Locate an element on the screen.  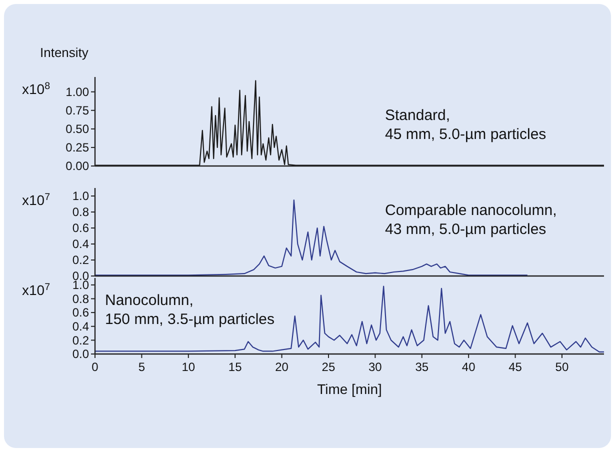
x-tick-label: 30 is located at coordinates (375, 367).